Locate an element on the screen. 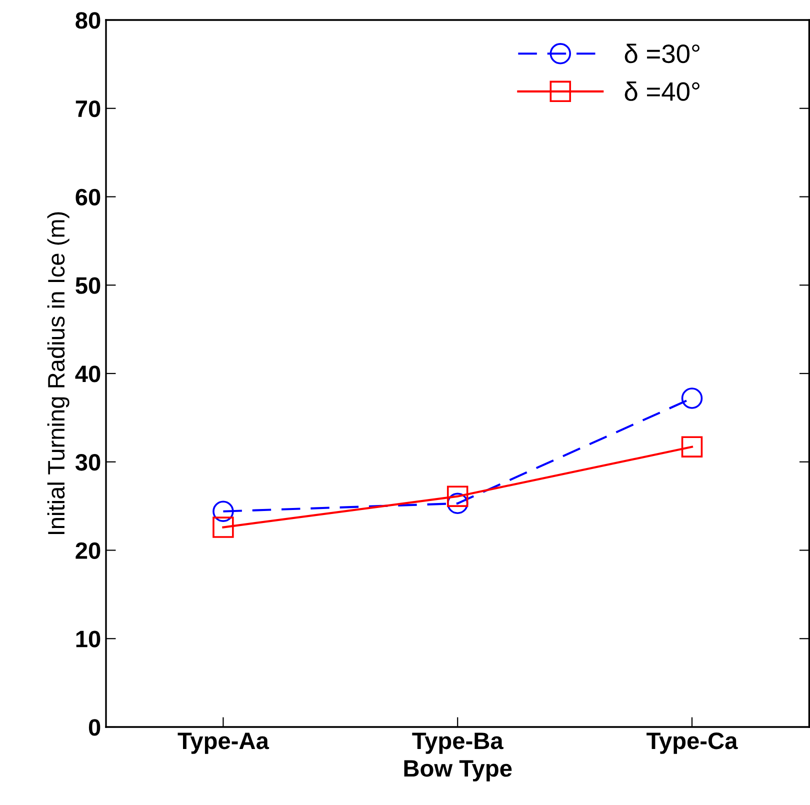 This screenshot has width=810, height=805. y-tick-label: 20 is located at coordinates (88, 551).